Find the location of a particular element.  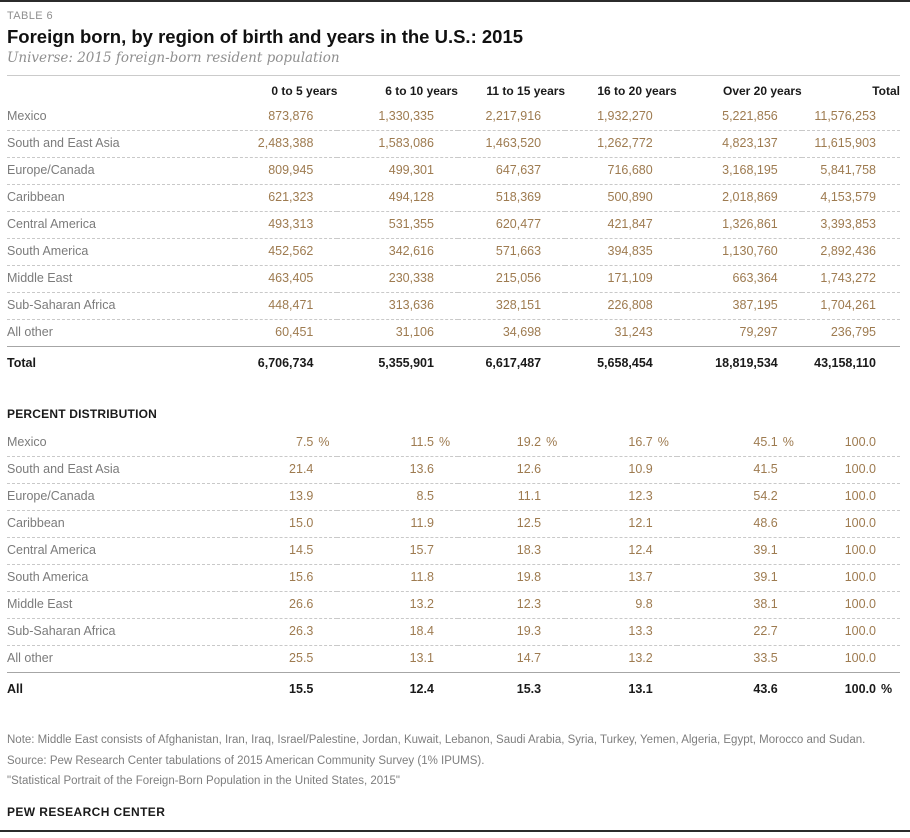

cell-value: 1,262,772 is located at coordinates (625, 143).